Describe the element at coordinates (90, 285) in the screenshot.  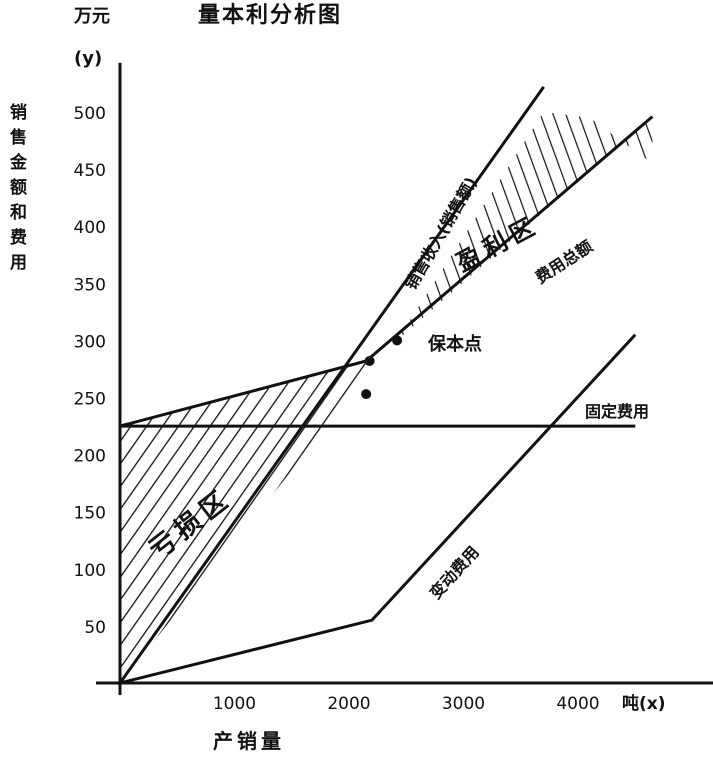
I see `y-tick-label: 350` at that location.